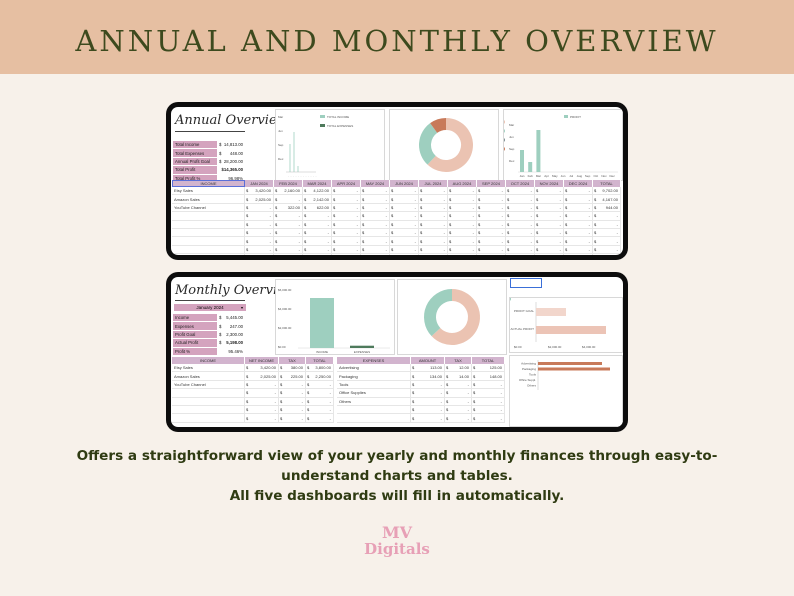 This screenshot has width=794, height=596. What do you see at coordinates (288, 207) in the screenshot?
I see `table-cell: $322.00` at bounding box center [288, 207].